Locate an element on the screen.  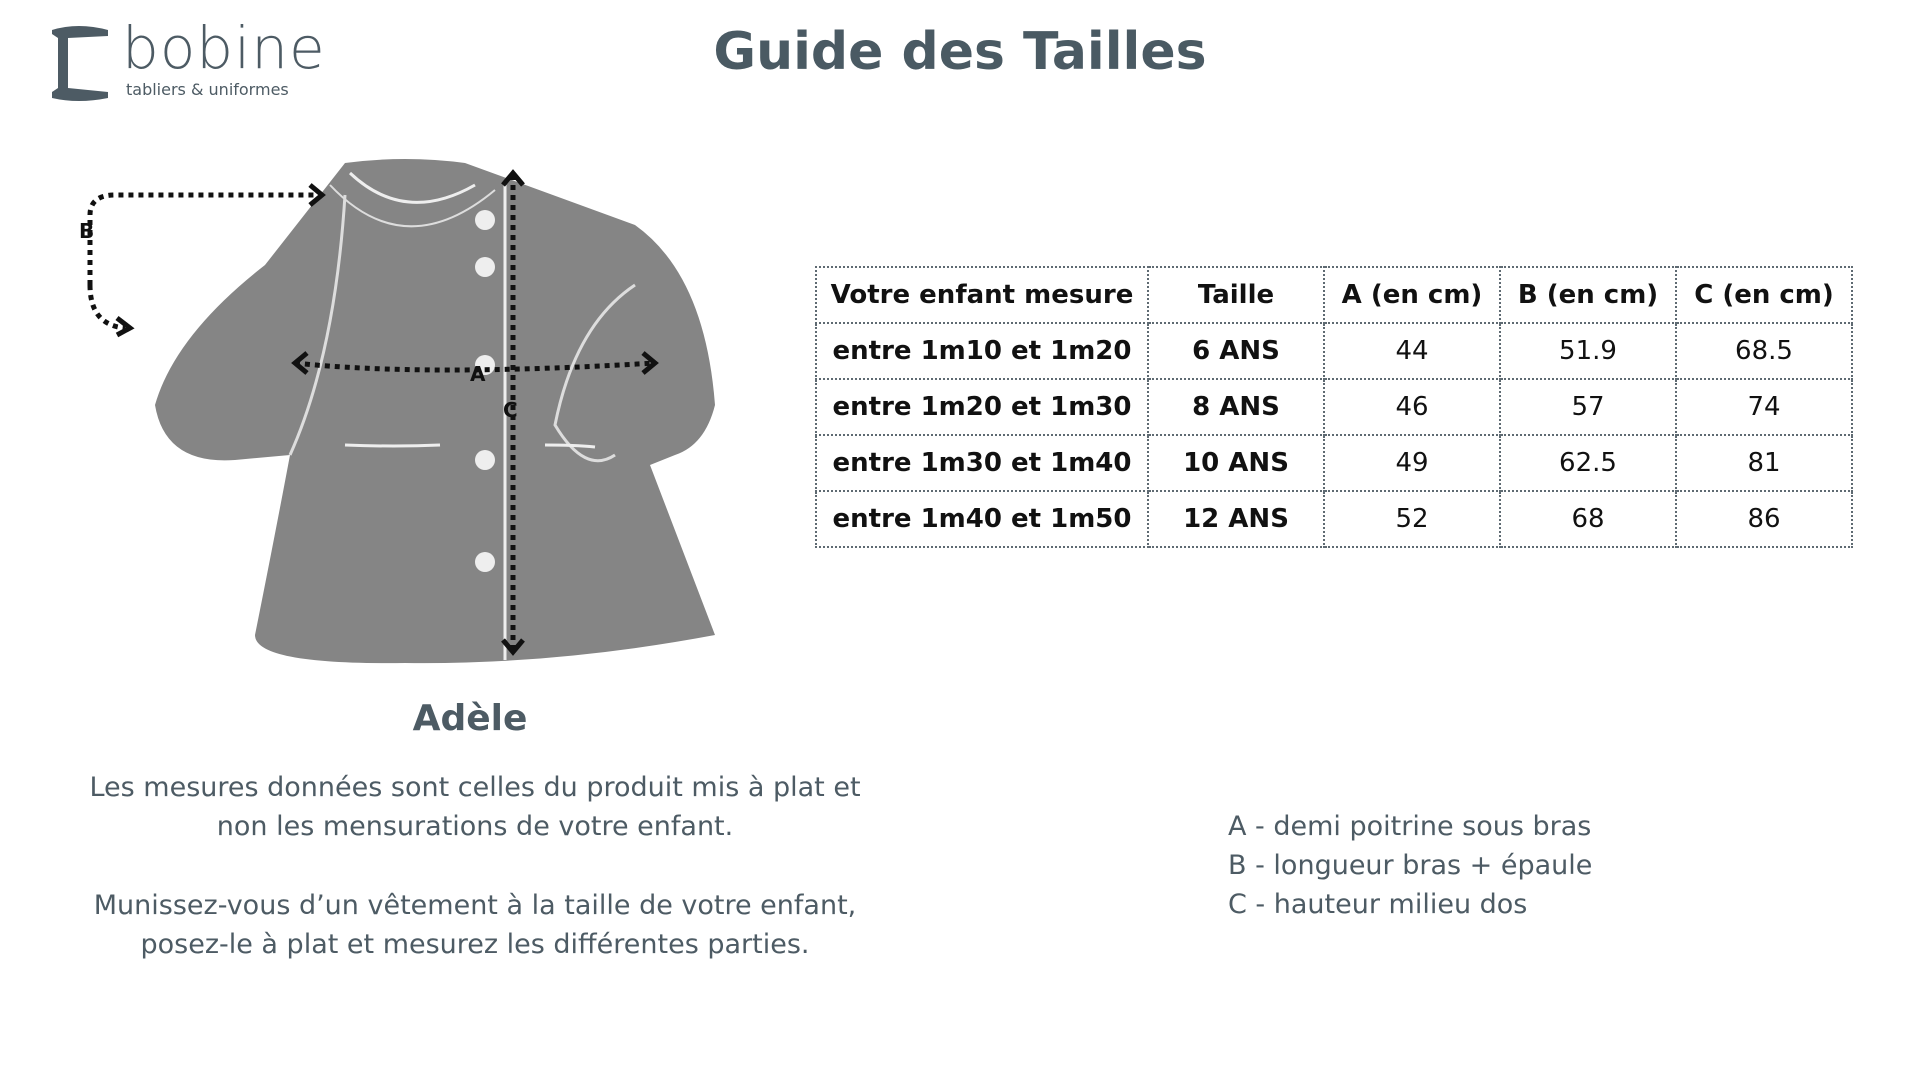
cell-size: 12 ANS is located at coordinates (1236, 519).